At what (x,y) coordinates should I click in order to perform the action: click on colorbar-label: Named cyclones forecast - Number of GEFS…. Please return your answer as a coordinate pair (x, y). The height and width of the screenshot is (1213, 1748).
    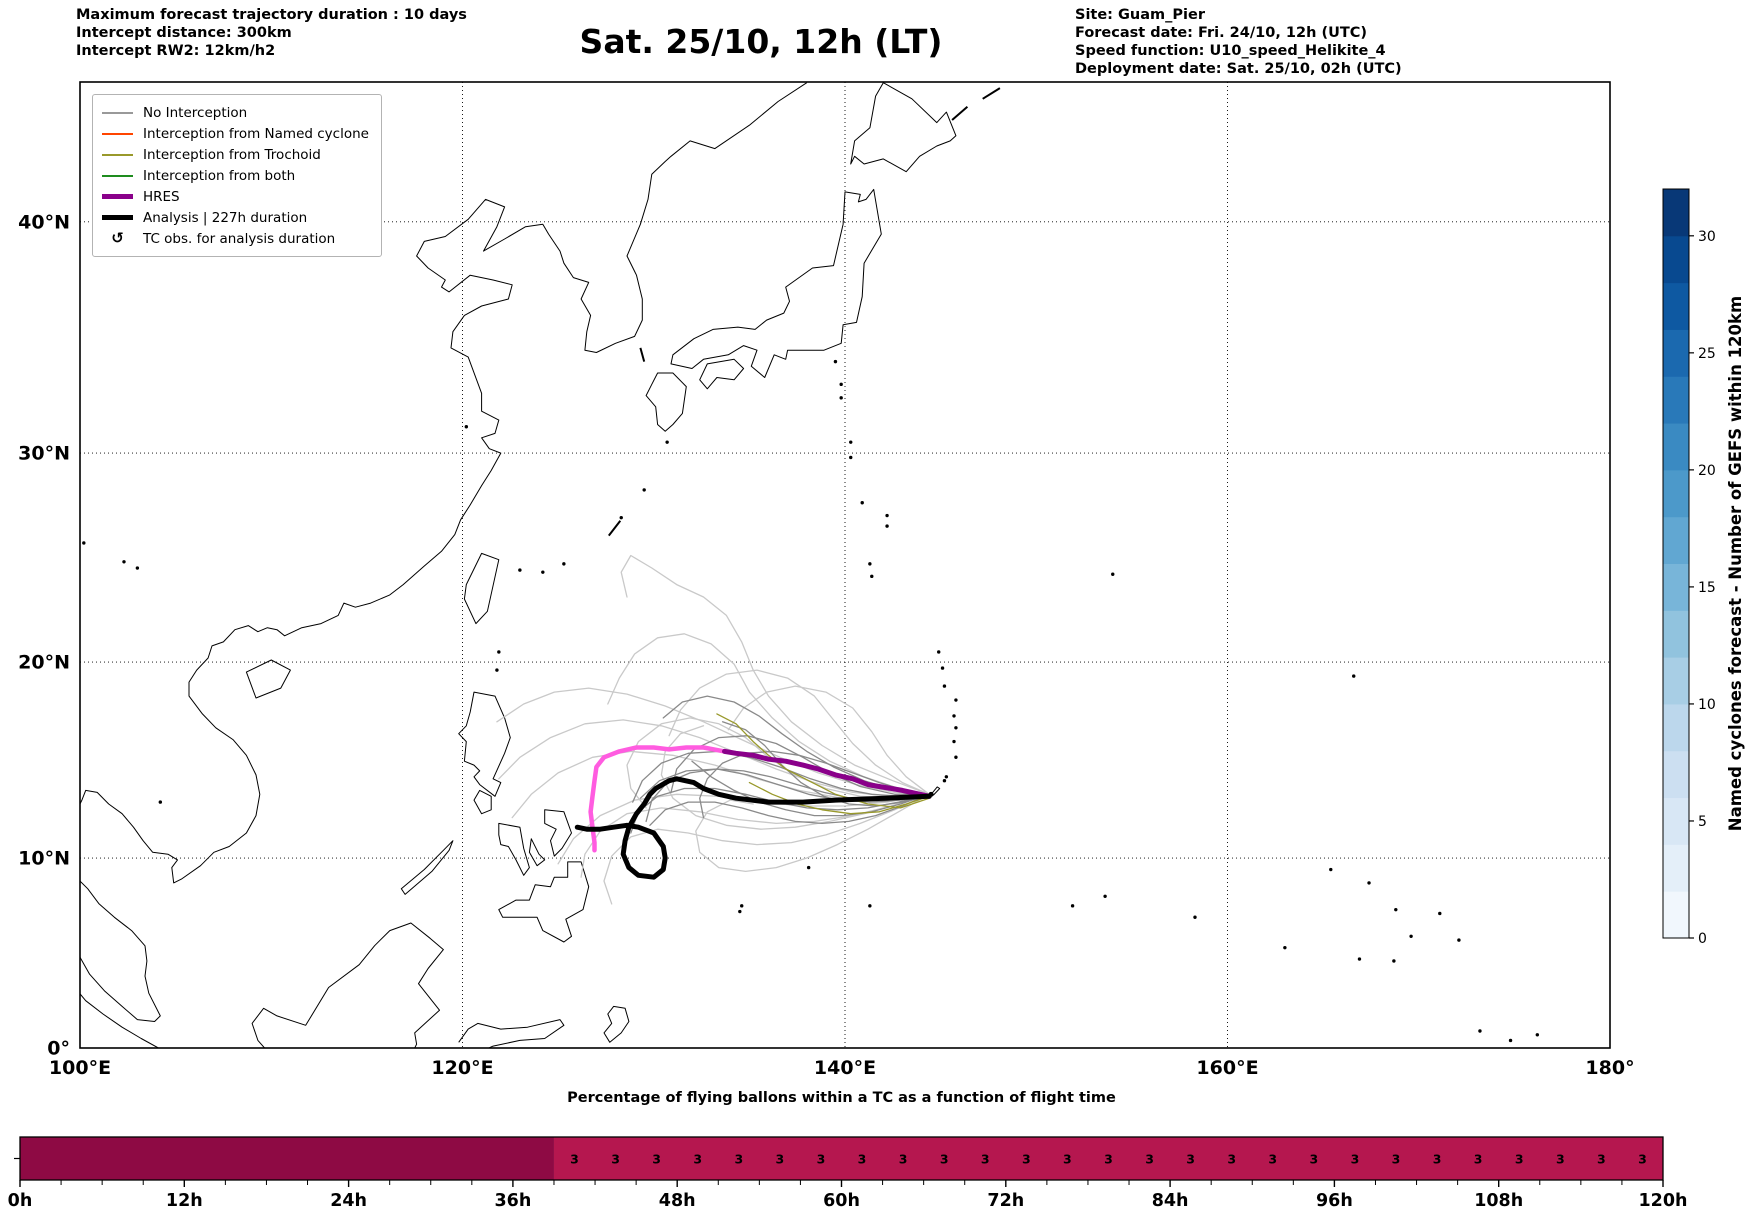
    Looking at the image, I should click on (1735, 563).